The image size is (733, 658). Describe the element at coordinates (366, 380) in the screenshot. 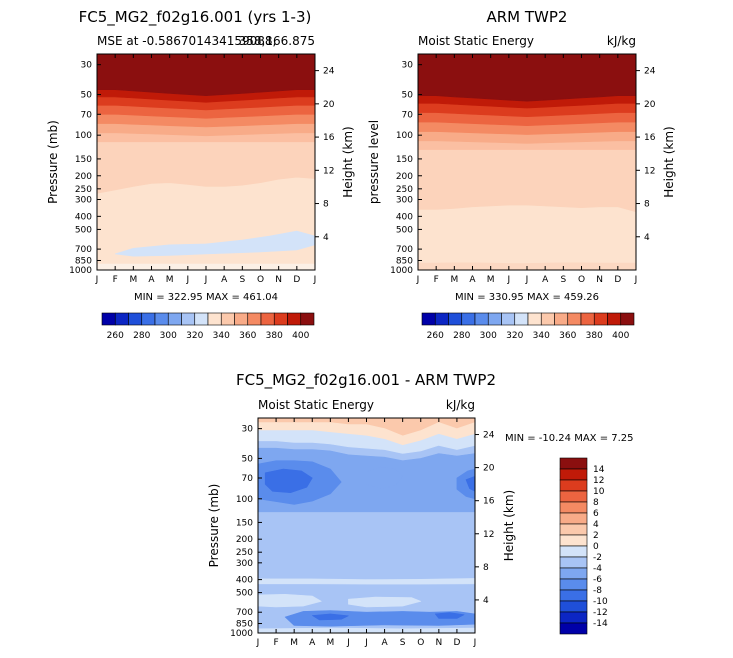

I see `chart-title: FC5_MG2_f02g16.001 - ARM TWP2` at that location.